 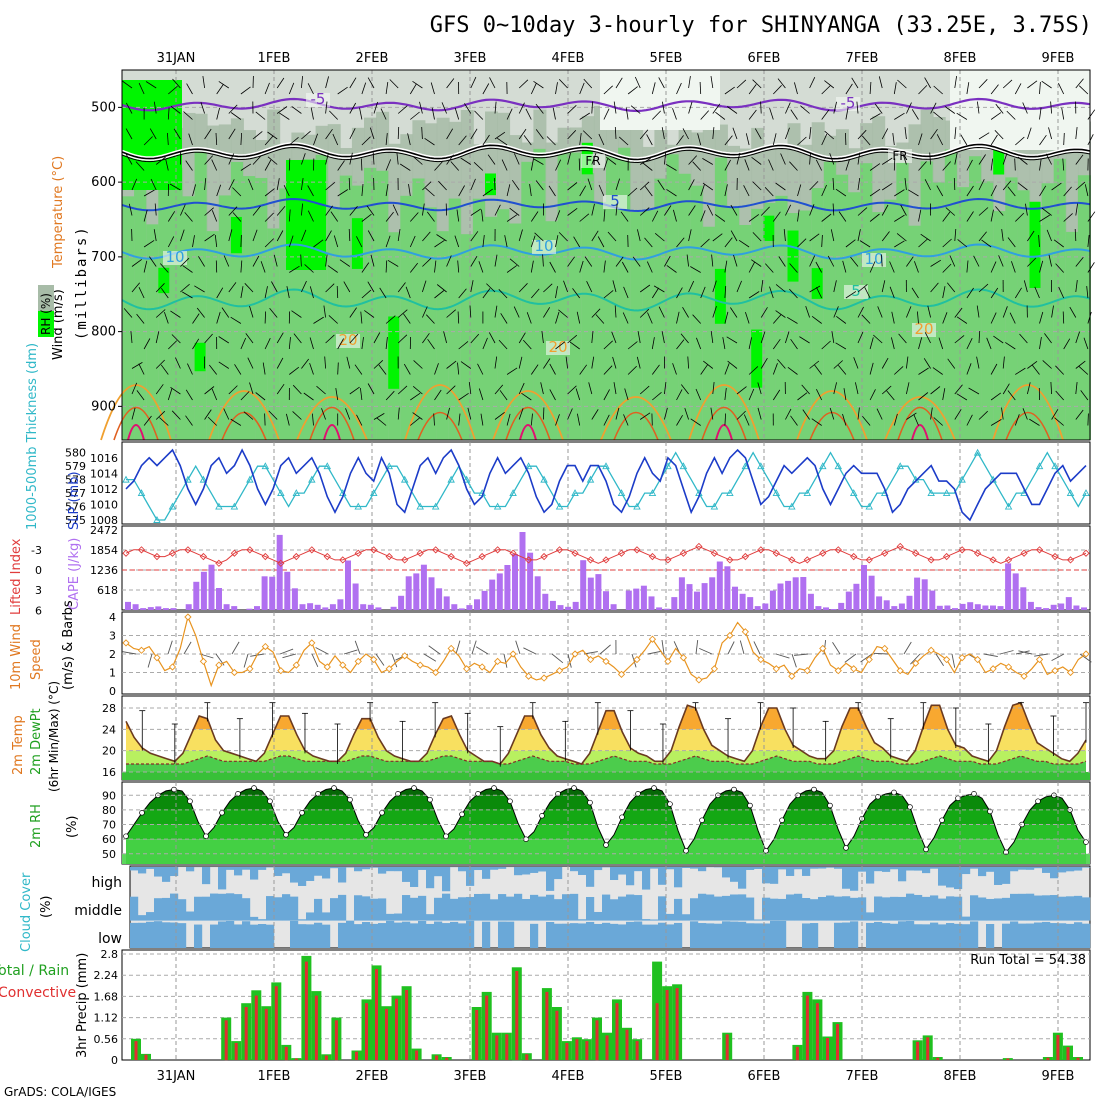 I want to click on date-label-top: 7FEB, so click(x=862, y=58).